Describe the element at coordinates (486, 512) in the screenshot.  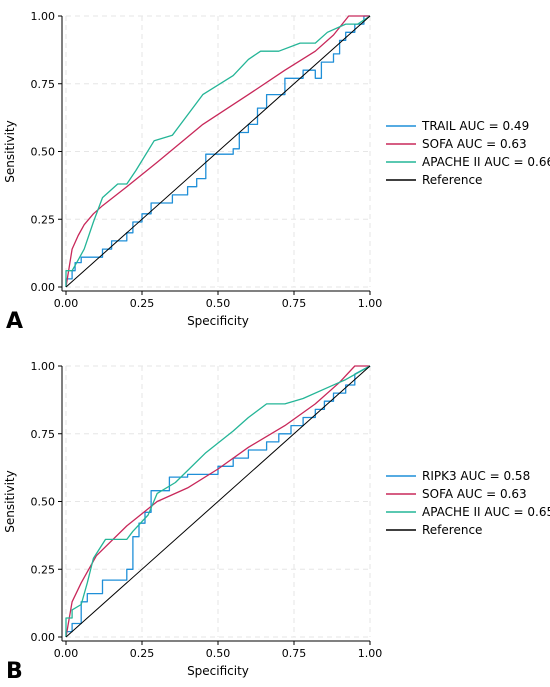
I see `legend-label-apache: APACHE II AUC = 0.65` at that location.